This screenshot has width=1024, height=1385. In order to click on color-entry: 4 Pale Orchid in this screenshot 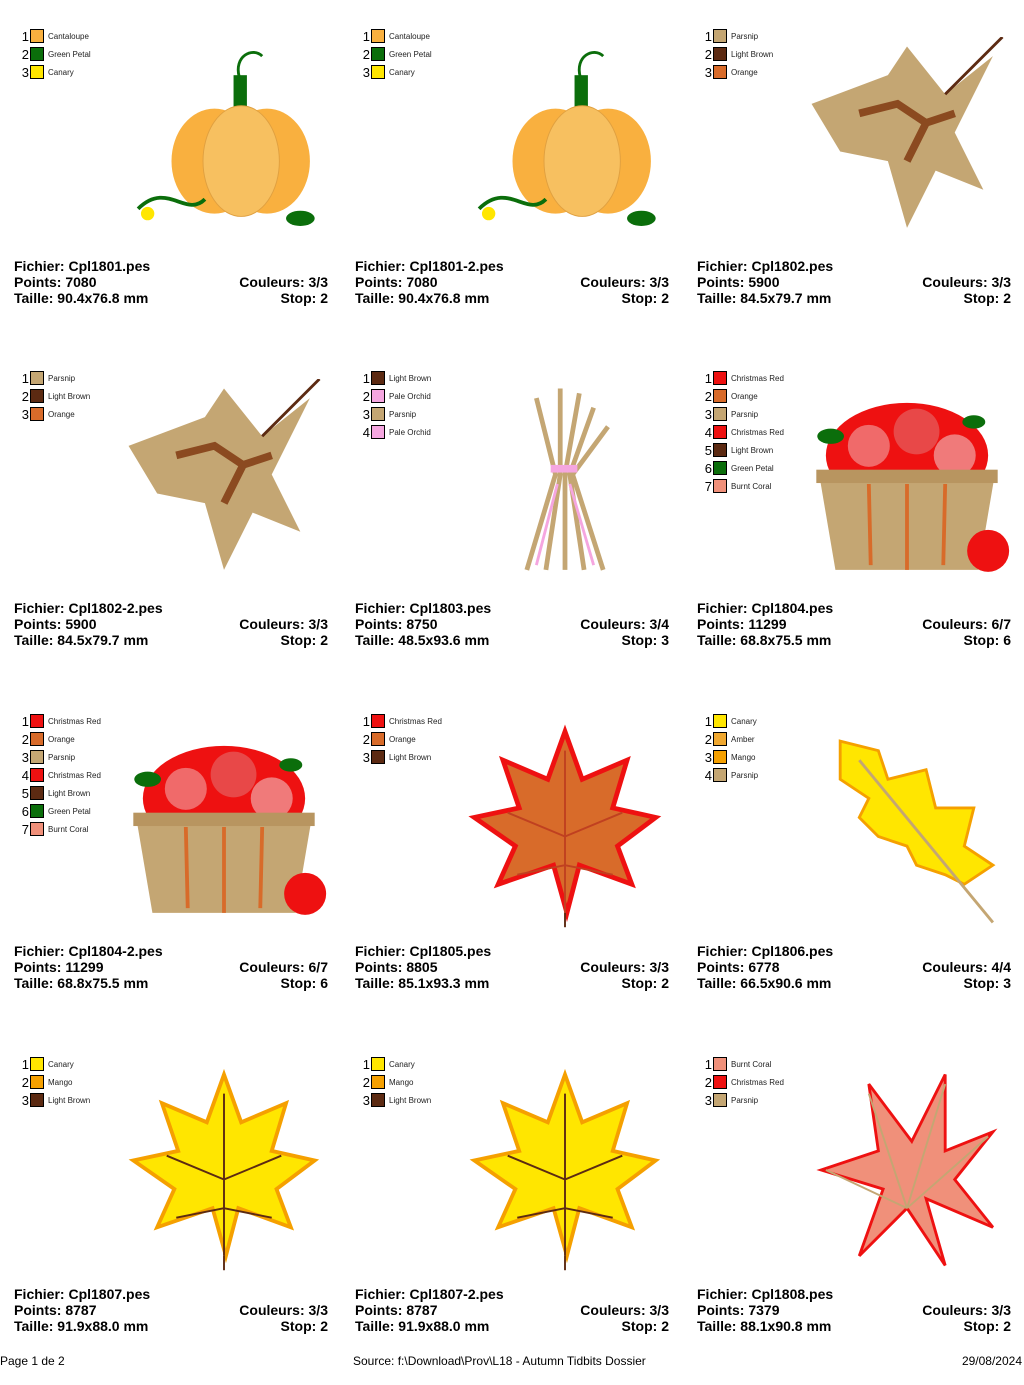, I will do `click(396, 432)`.